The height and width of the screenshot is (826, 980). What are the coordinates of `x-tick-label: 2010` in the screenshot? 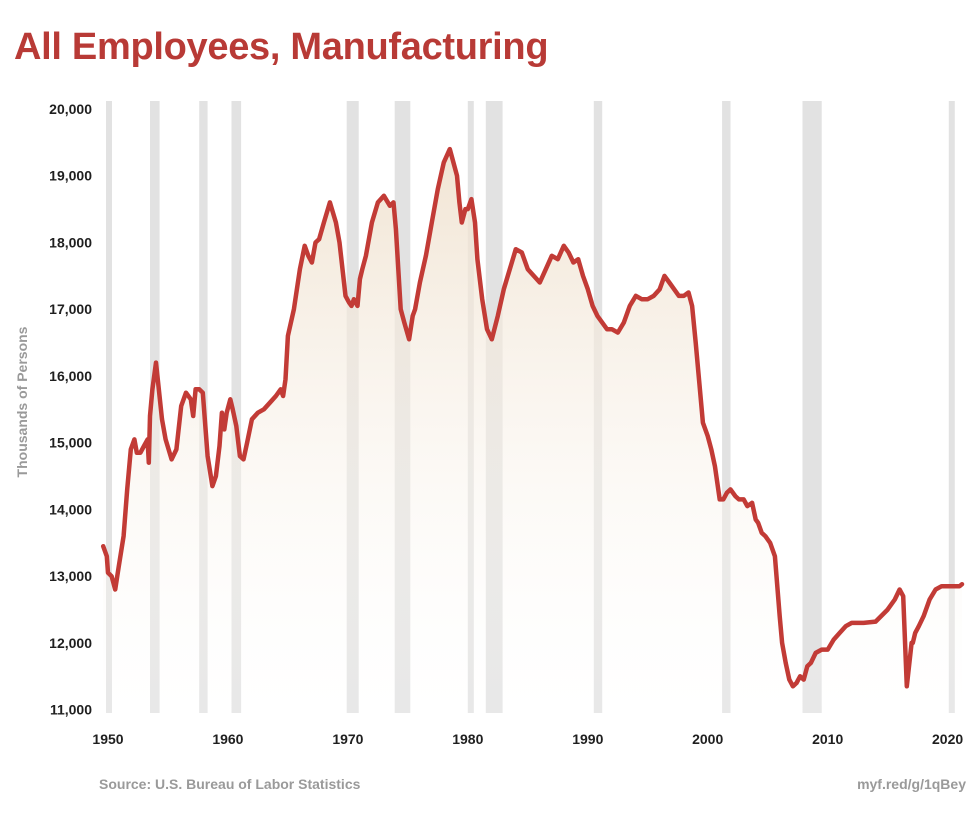 It's located at (827, 739).